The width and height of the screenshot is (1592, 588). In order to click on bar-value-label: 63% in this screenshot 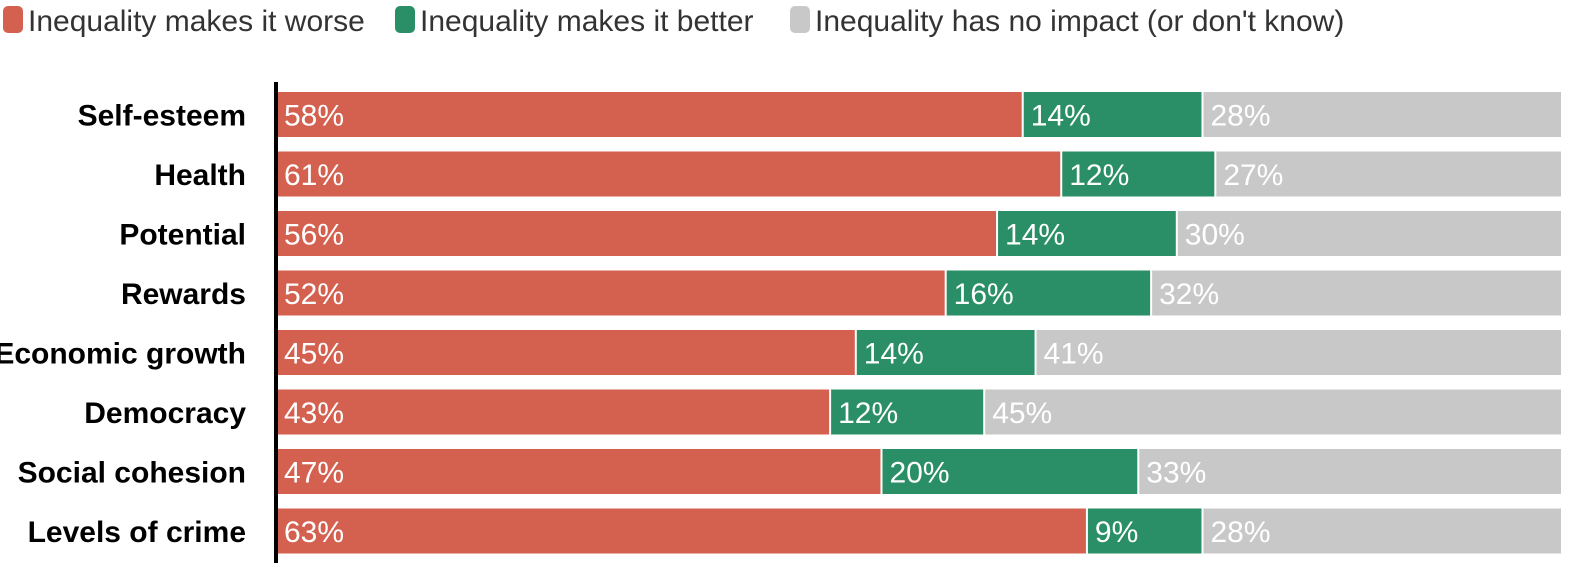, I will do `click(314, 532)`.